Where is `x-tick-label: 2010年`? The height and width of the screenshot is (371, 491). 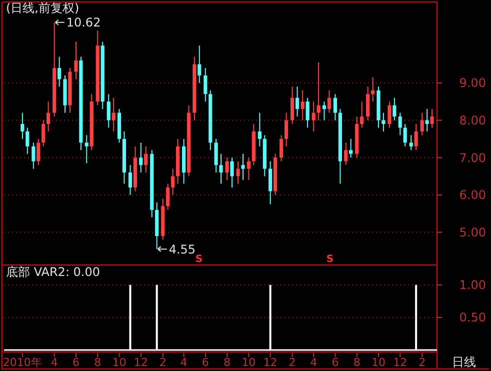 x-tick-label: 2010年 is located at coordinates (22, 362).